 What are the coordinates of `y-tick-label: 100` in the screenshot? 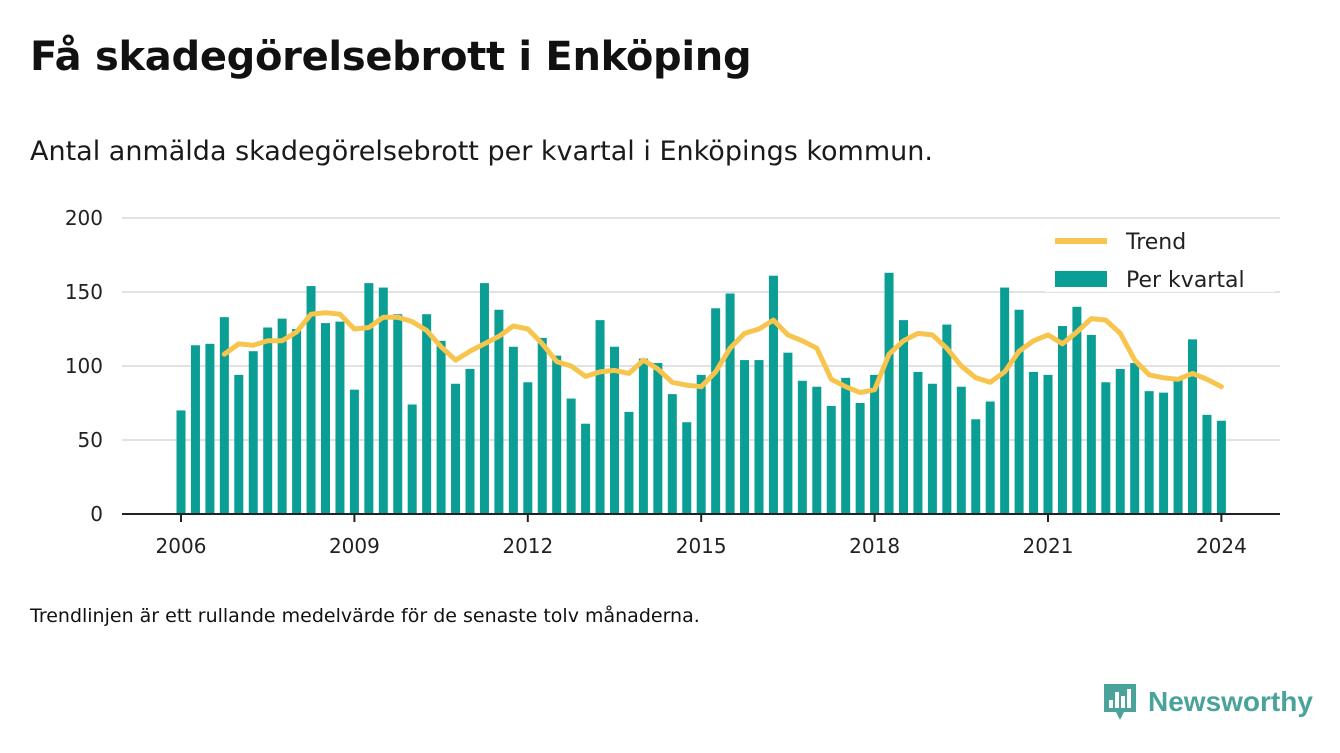 It's located at (84, 366).